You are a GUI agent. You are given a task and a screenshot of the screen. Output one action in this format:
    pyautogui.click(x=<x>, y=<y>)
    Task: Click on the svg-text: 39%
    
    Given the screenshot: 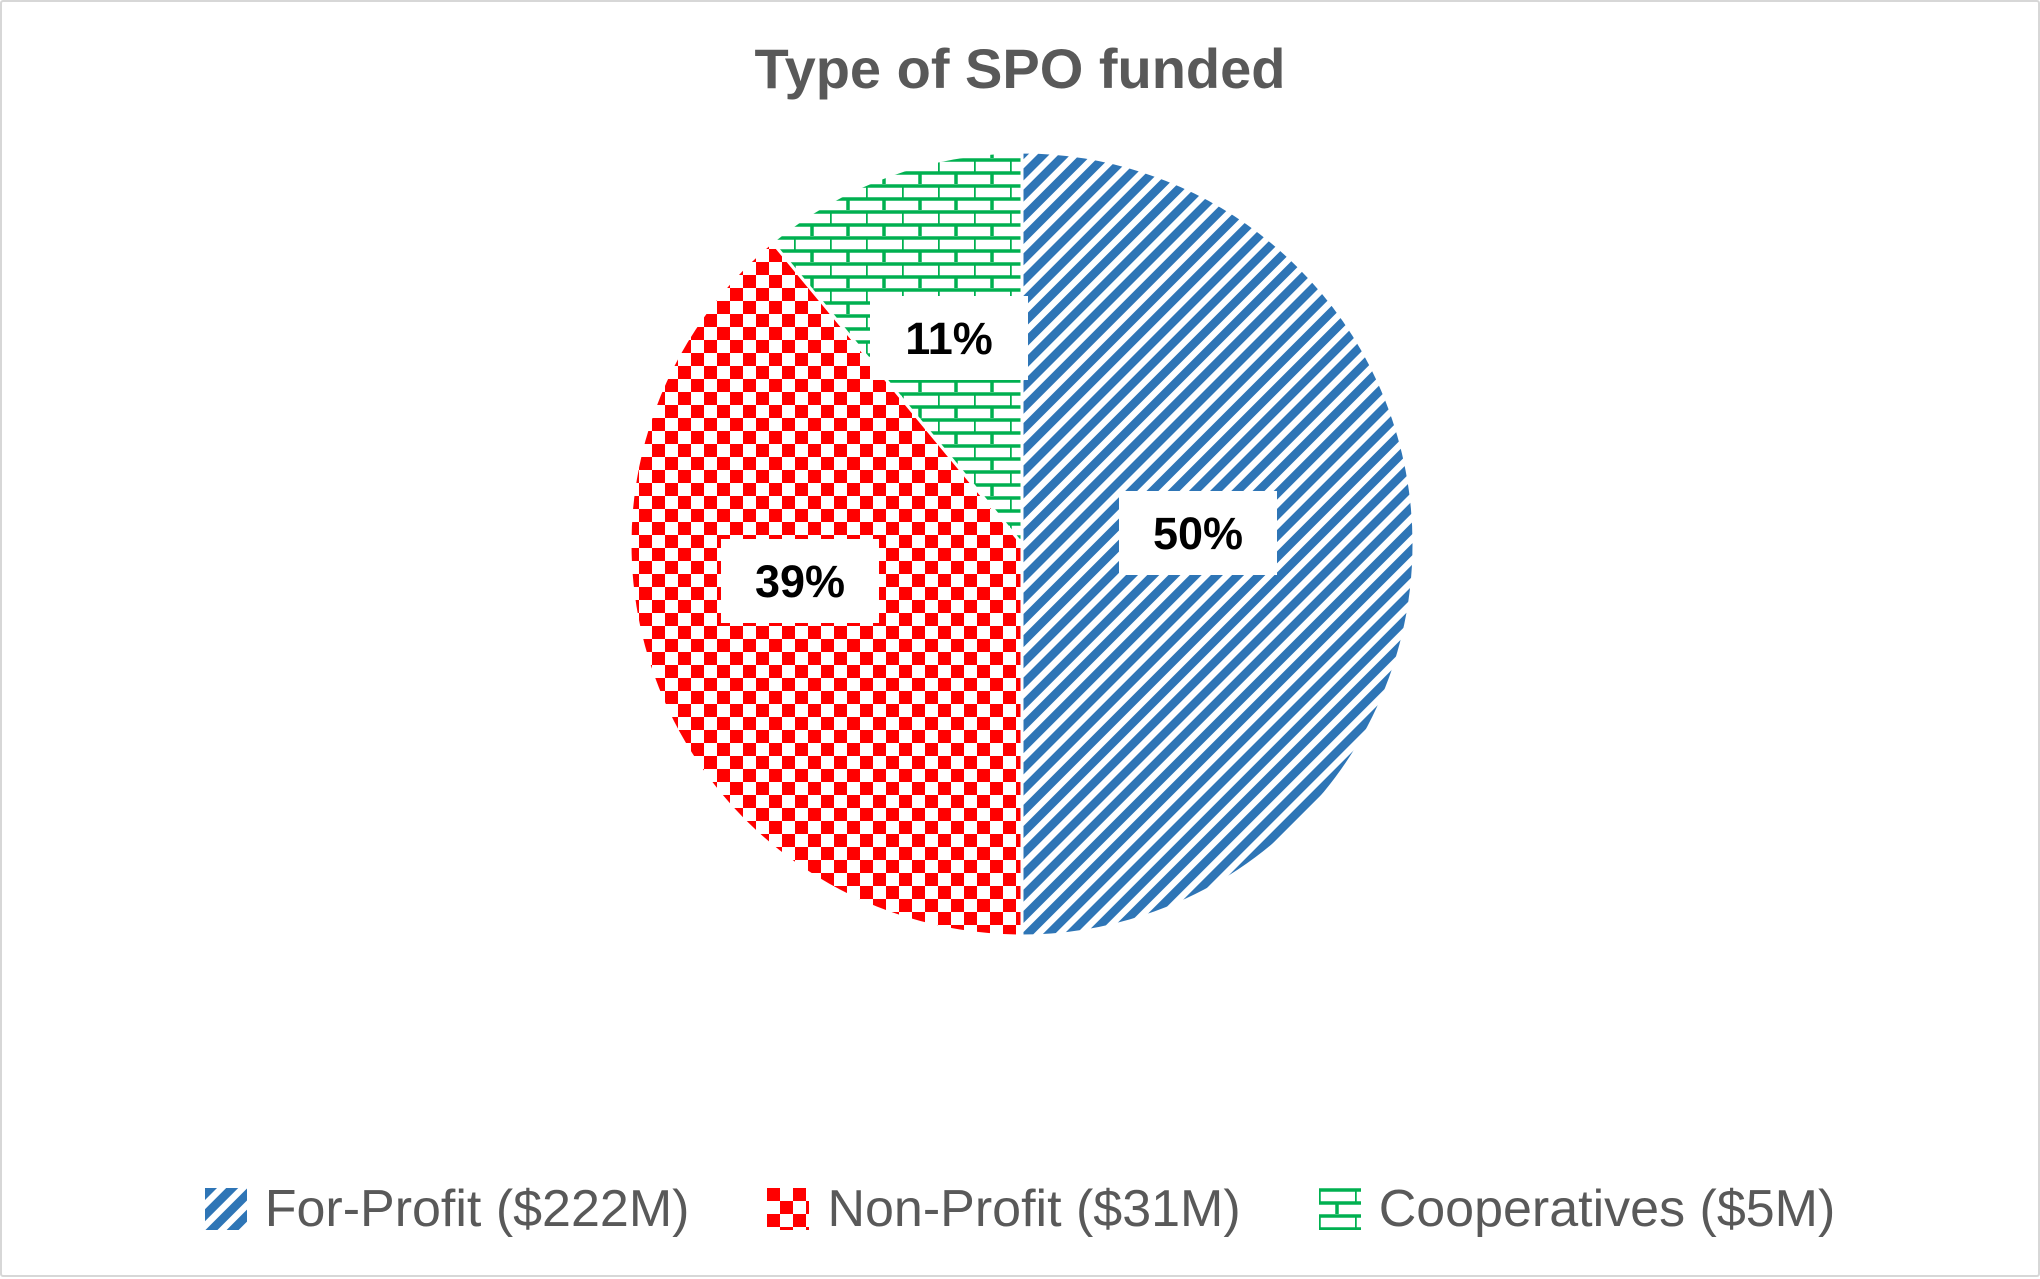 What is the action you would take?
    pyautogui.click(x=800, y=581)
    